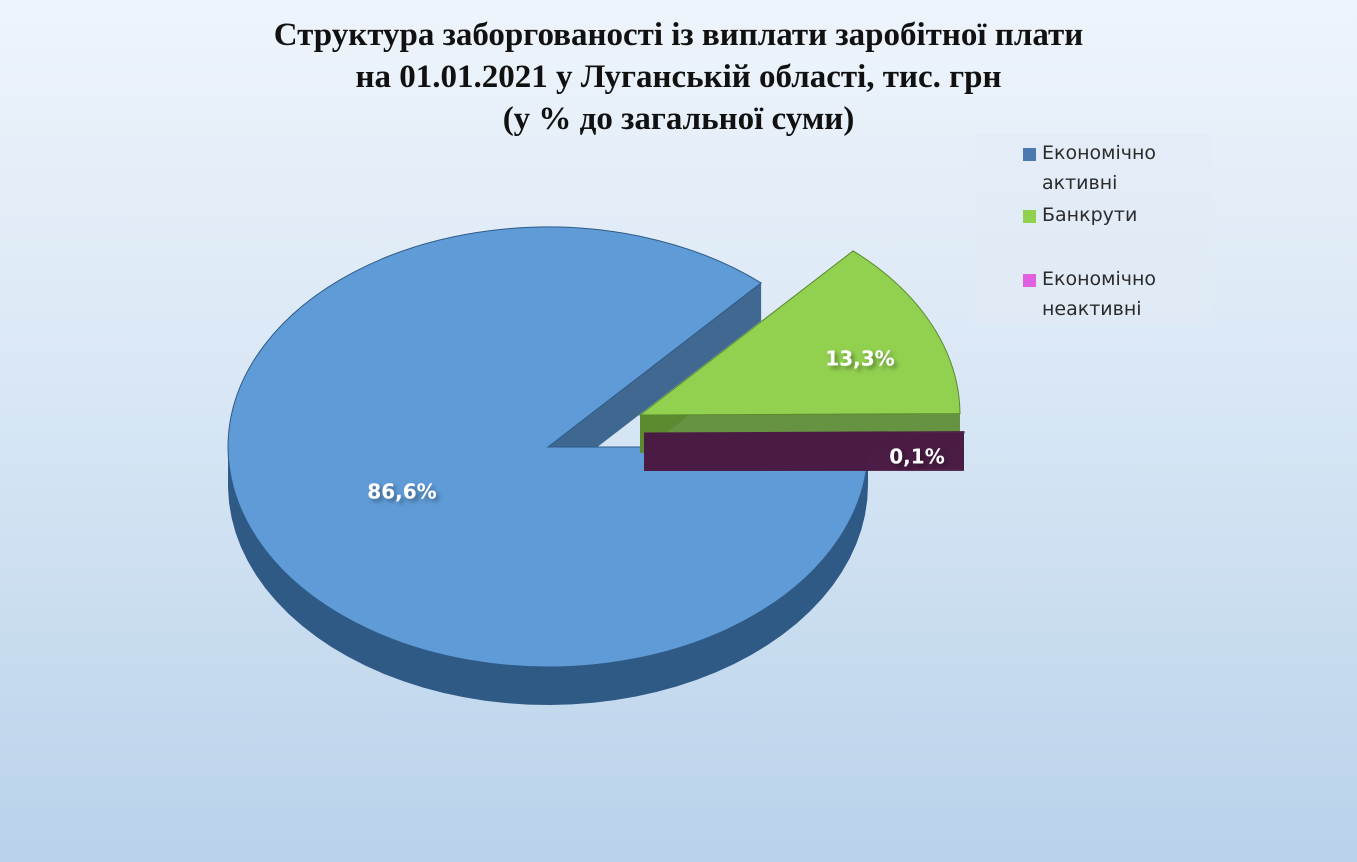  Describe the element at coordinates (916, 457) in the screenshot. I see `data-label-inactive: 0,1%` at that location.